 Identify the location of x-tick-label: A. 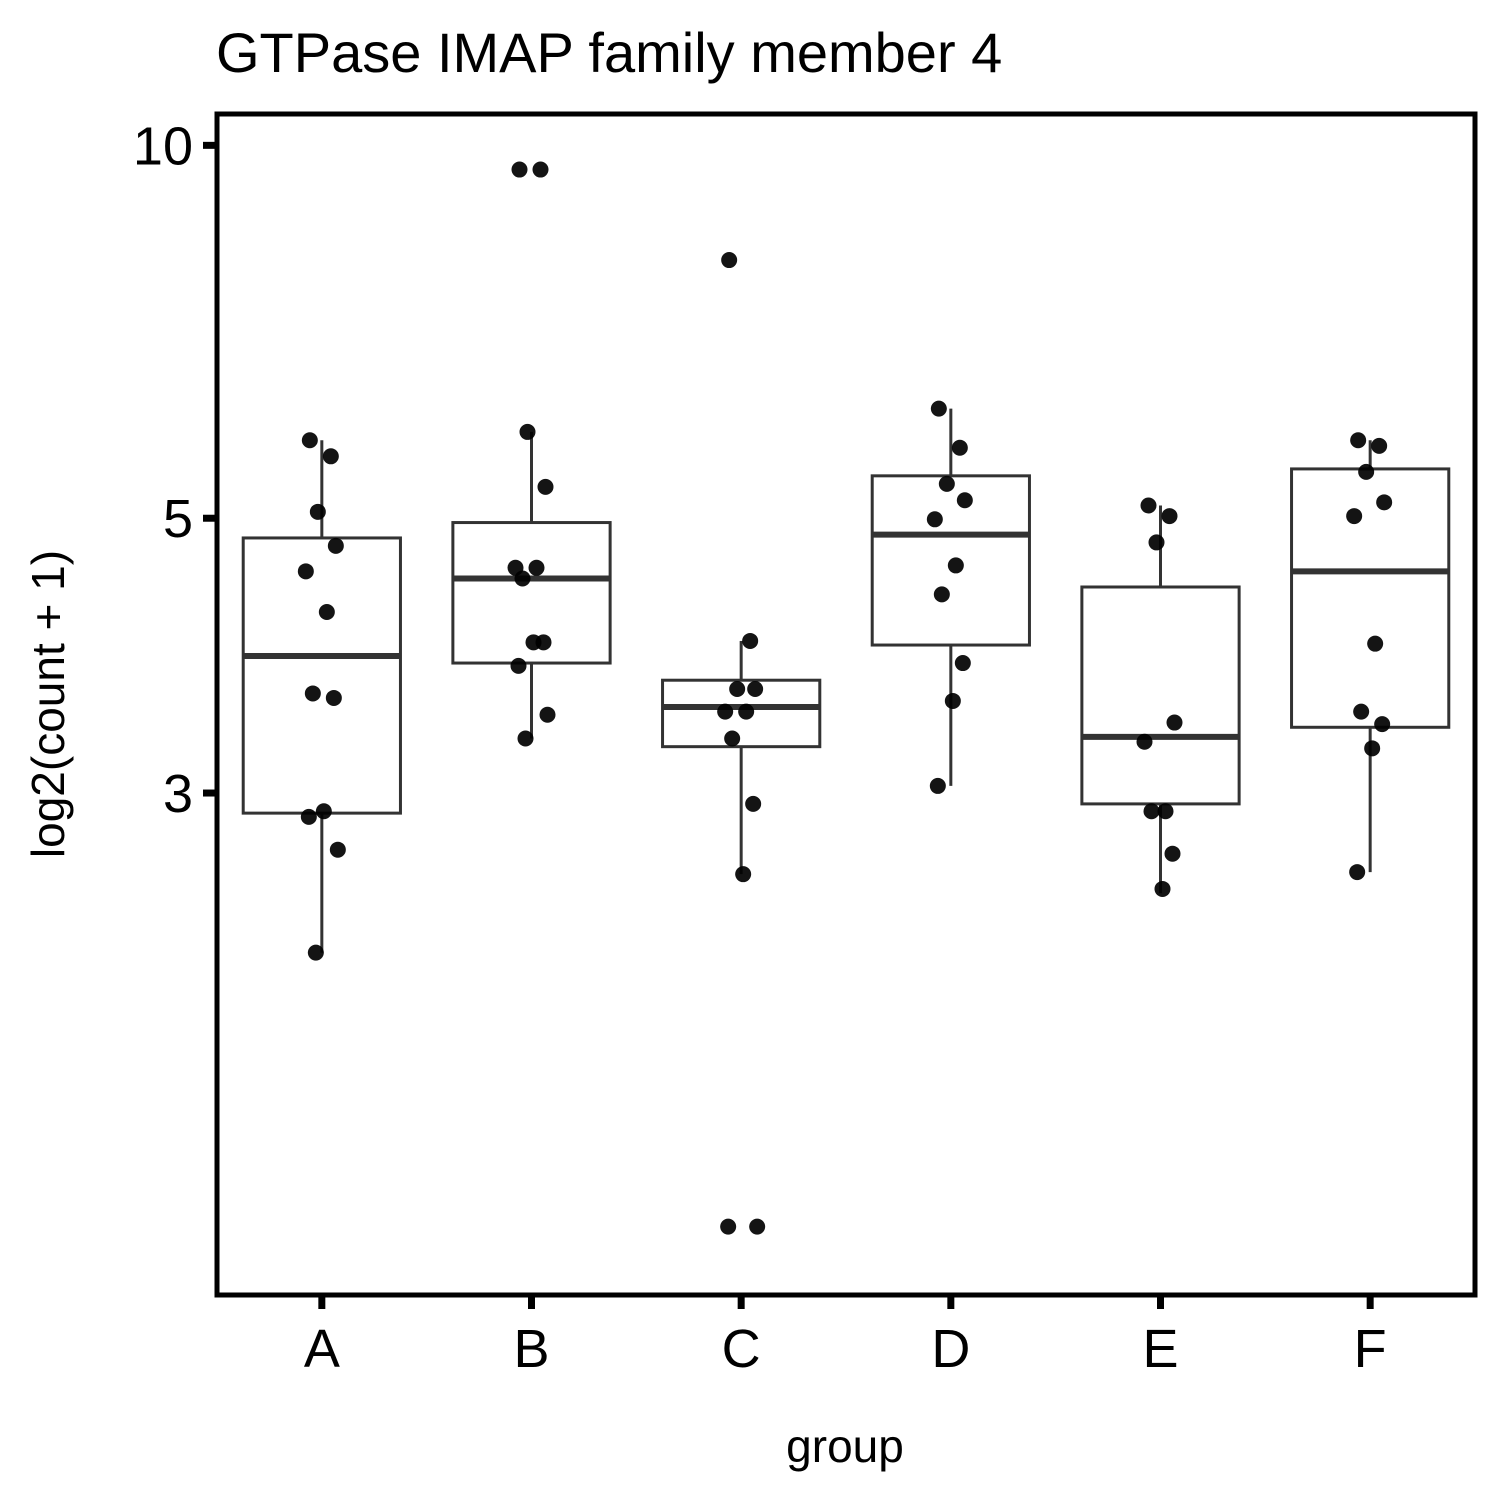
(322, 1349).